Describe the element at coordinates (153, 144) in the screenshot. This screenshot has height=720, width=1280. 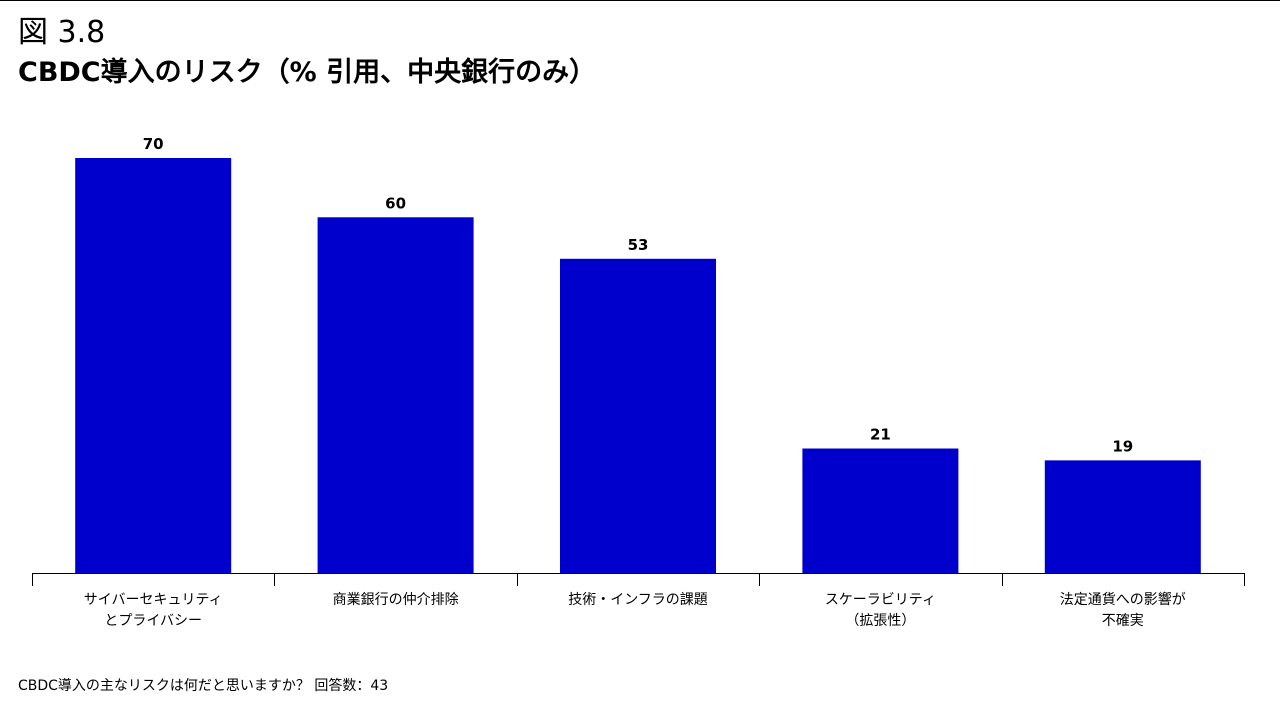
I see `value-label-1: 70` at that location.